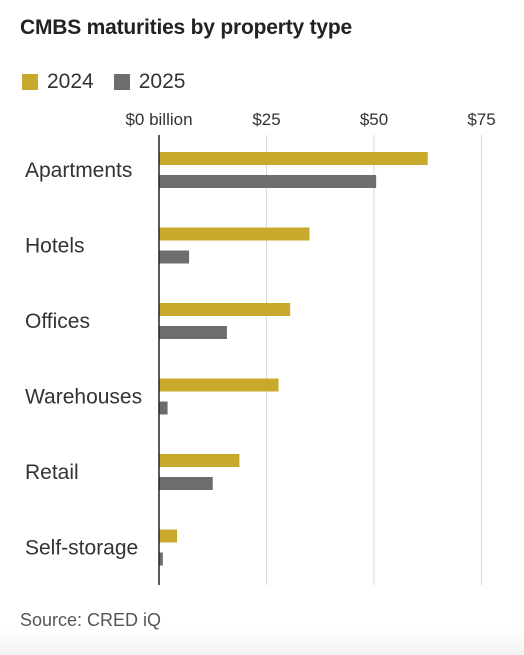 The image size is (524, 655). What do you see at coordinates (266, 119) in the screenshot?
I see `x-tick-label-25: $25` at bounding box center [266, 119].